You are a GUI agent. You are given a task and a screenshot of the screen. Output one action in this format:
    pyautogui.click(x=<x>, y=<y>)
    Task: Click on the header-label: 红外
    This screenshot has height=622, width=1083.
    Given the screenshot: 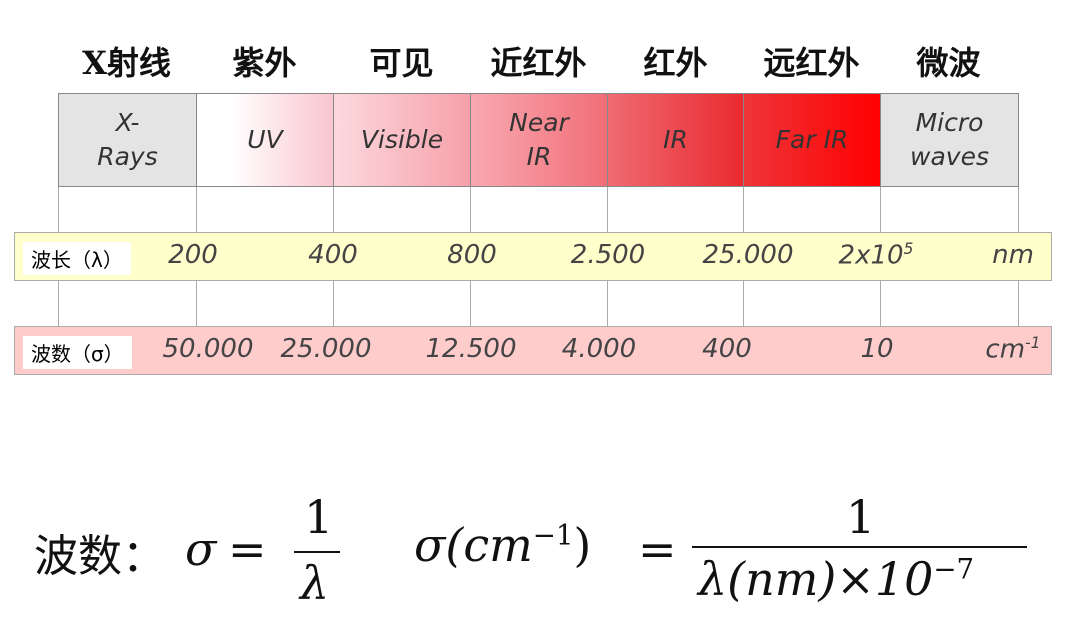 What is the action you would take?
    pyautogui.click(x=675, y=63)
    